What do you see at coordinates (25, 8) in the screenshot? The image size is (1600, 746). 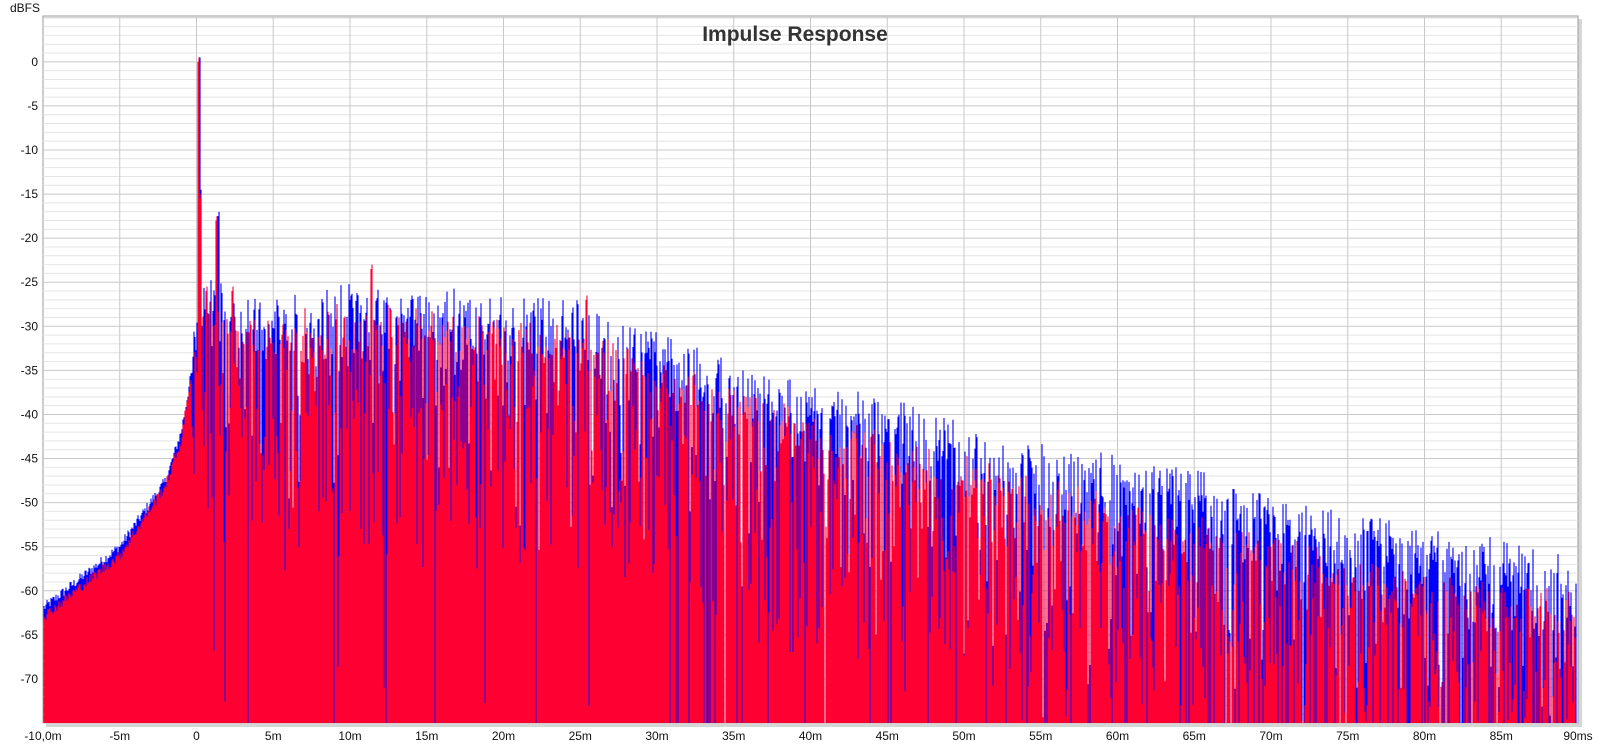 I see `y-axis-label: dBFS` at bounding box center [25, 8].